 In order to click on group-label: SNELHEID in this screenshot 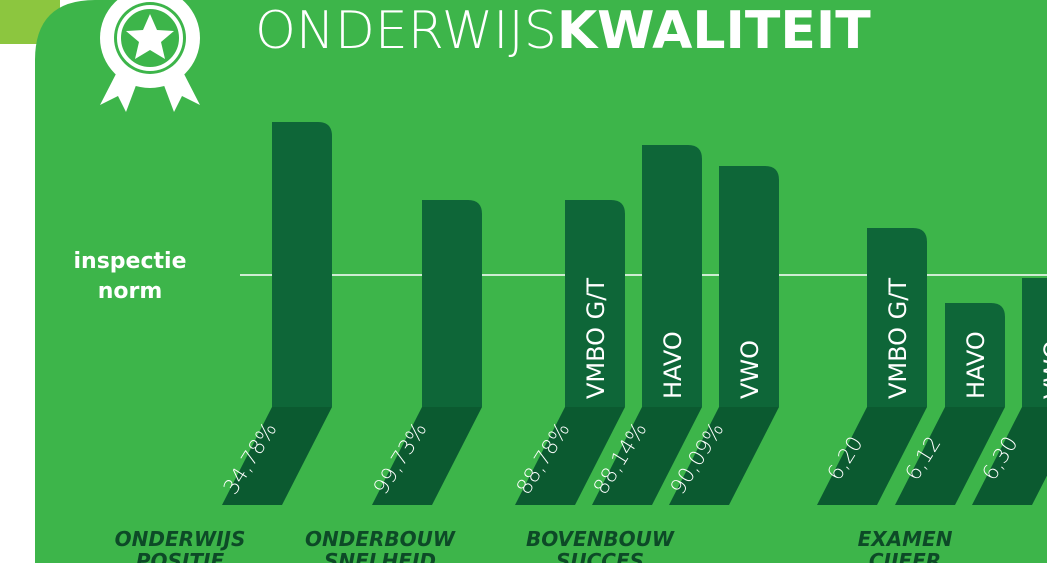, I will do `click(380, 556)`.